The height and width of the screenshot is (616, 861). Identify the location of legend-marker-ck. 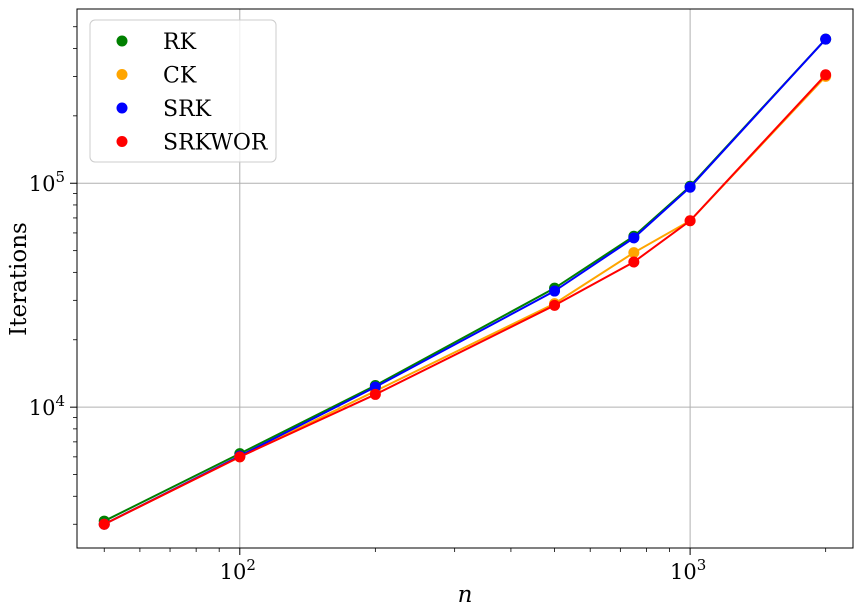
(122, 74).